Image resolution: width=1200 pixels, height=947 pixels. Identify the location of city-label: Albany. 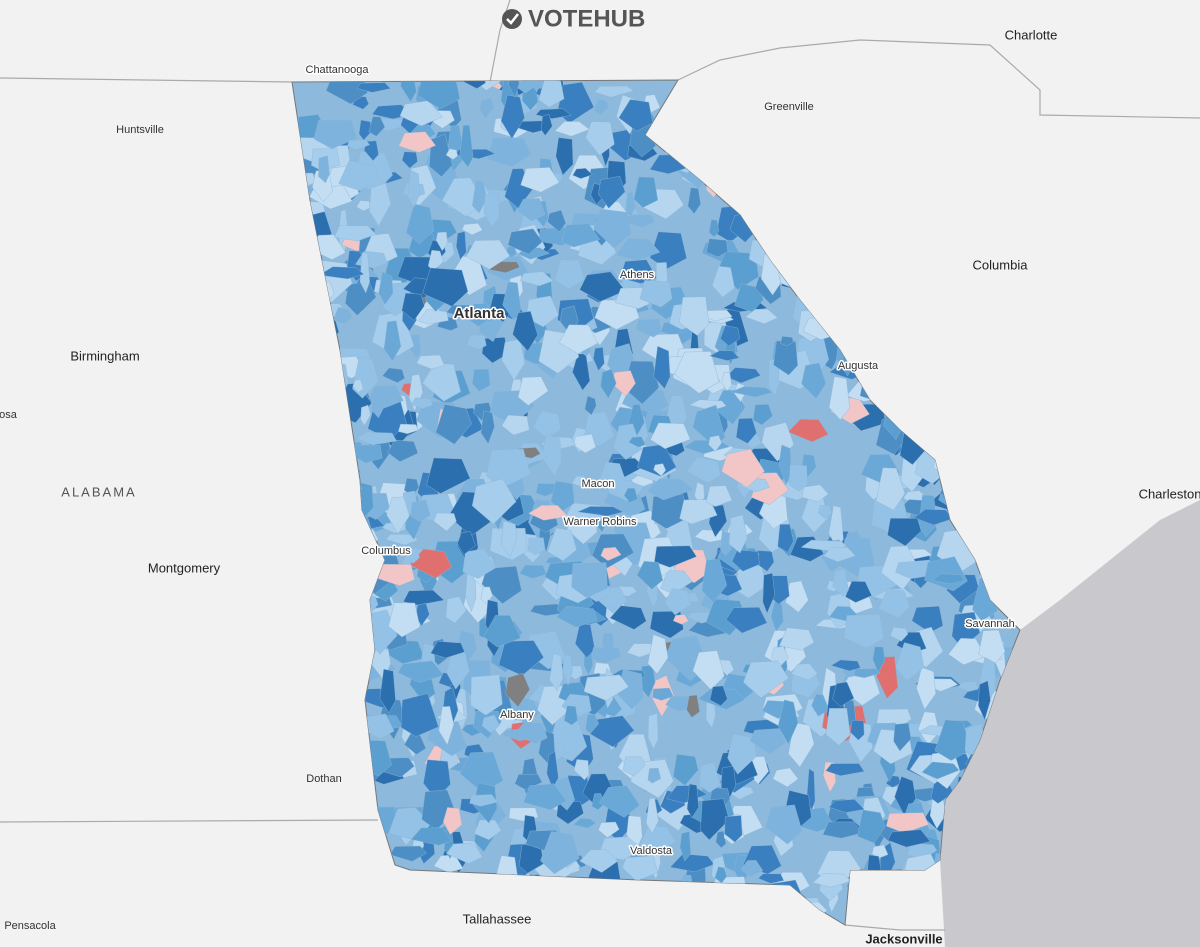
(517, 715).